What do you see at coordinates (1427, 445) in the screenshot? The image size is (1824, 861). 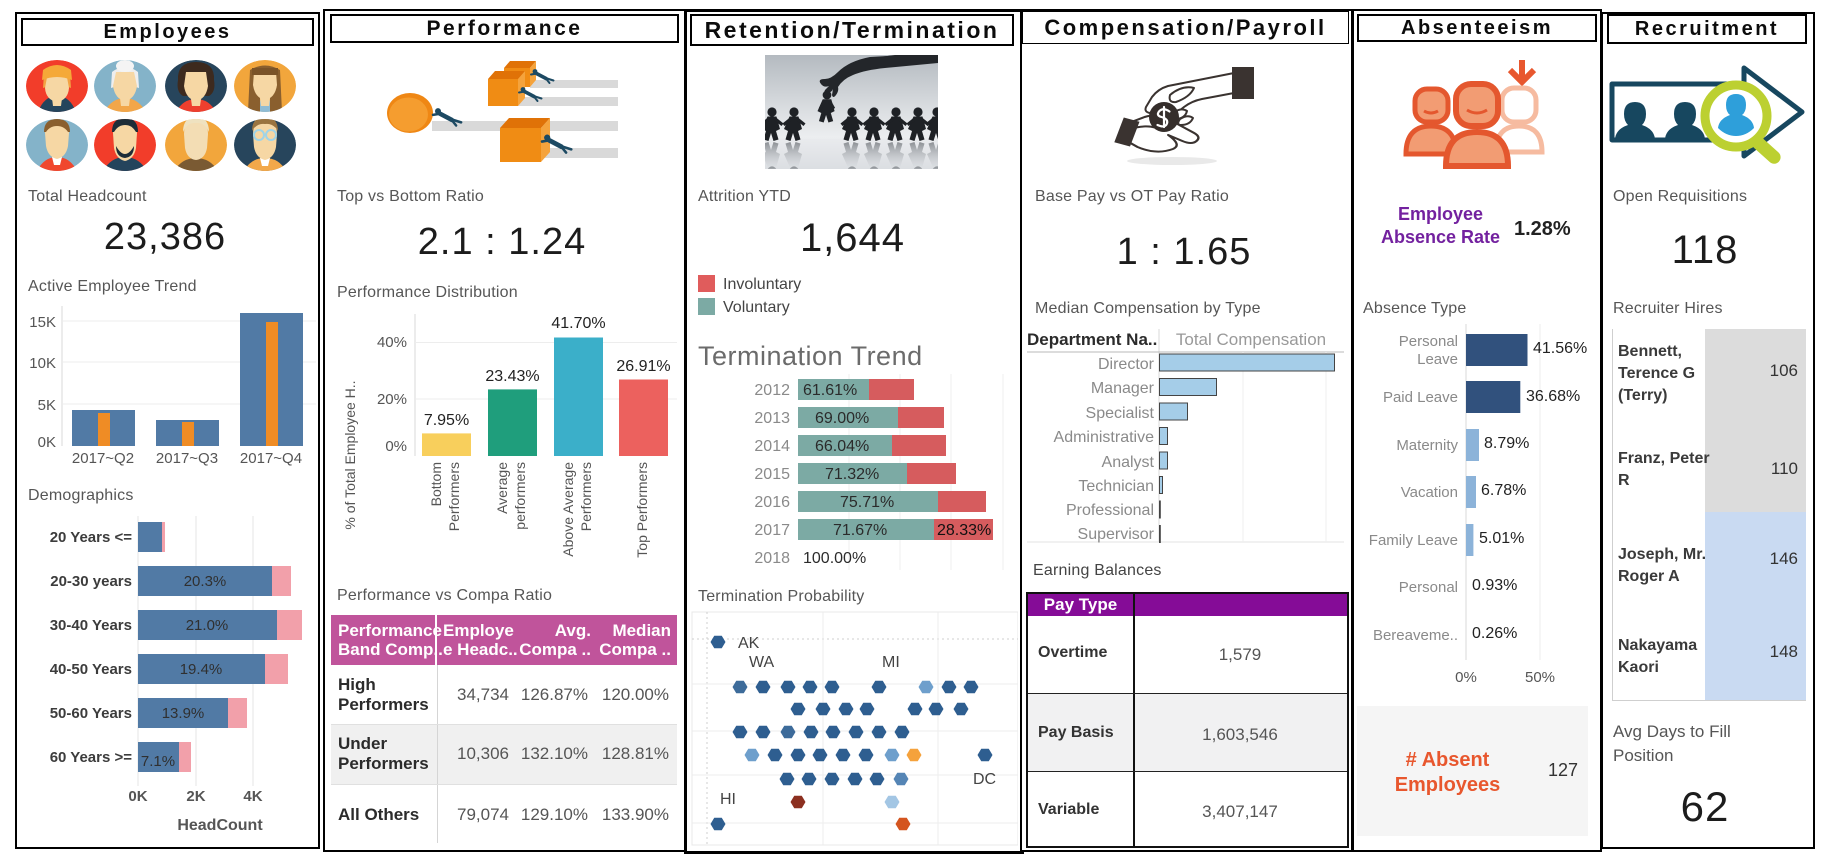 I see `svg-text: Maternity` at bounding box center [1427, 445].